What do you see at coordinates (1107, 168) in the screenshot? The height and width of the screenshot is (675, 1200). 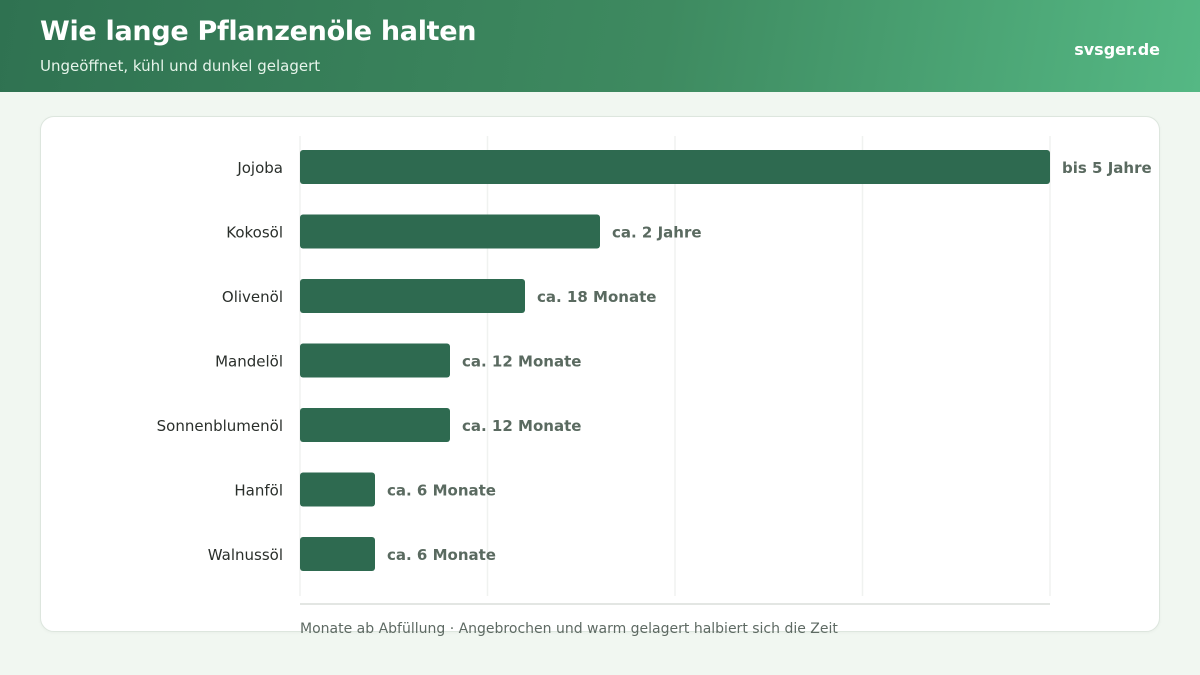 I see `value-label: bis 5 Jahre` at bounding box center [1107, 168].